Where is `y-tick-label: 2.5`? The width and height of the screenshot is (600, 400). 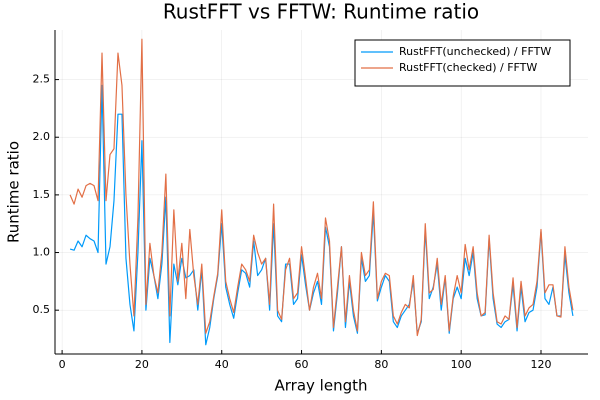
y-tick-label: 2.5 is located at coordinates (42, 79).